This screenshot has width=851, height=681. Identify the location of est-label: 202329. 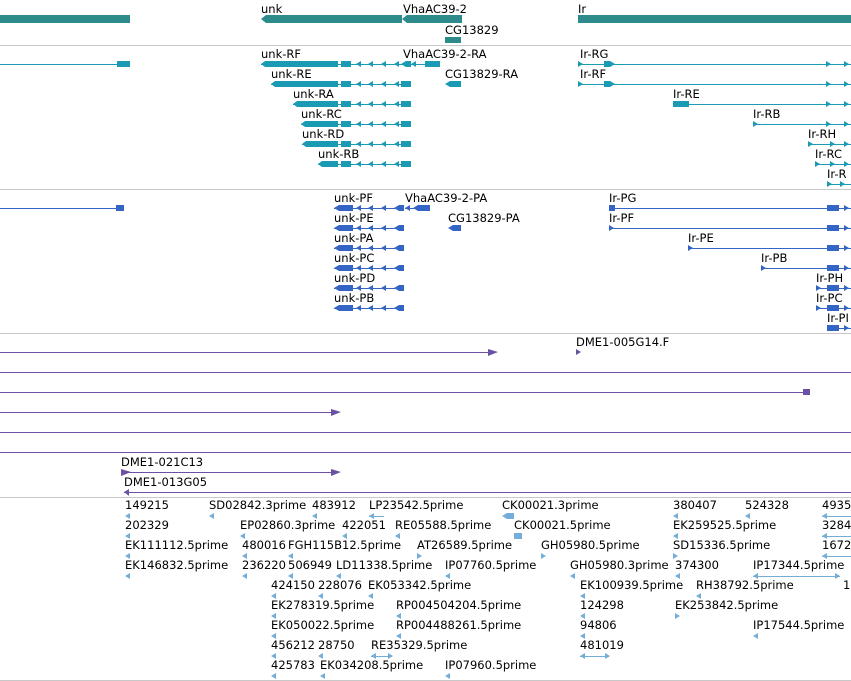
(147, 525).